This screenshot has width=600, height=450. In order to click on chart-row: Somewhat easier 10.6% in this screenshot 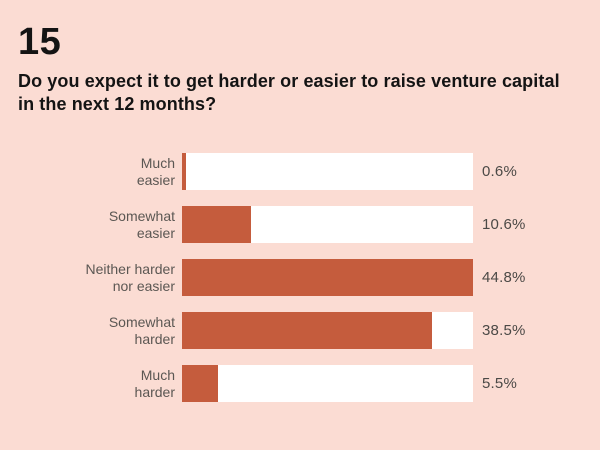, I will do `click(300, 224)`.